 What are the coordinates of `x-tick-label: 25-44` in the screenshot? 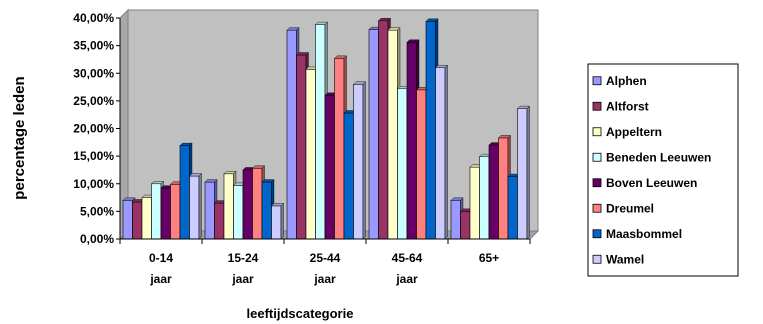 It's located at (325, 258).